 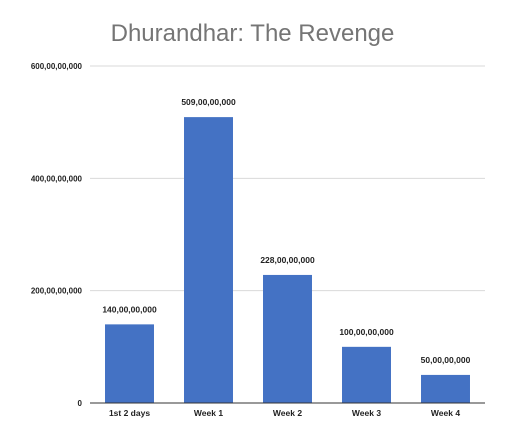 I want to click on x-axis-labels: 1st 2 days Week 1 Week 2 Week 3 Week 4, so click(x=284, y=413).